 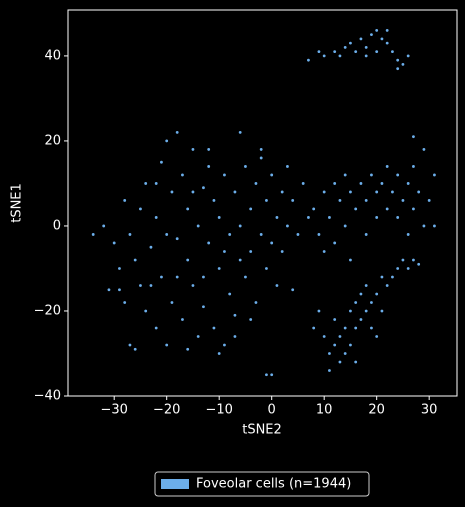 What do you see at coordinates (52, 55) in the screenshot?
I see `y-tick-label: 40` at bounding box center [52, 55].